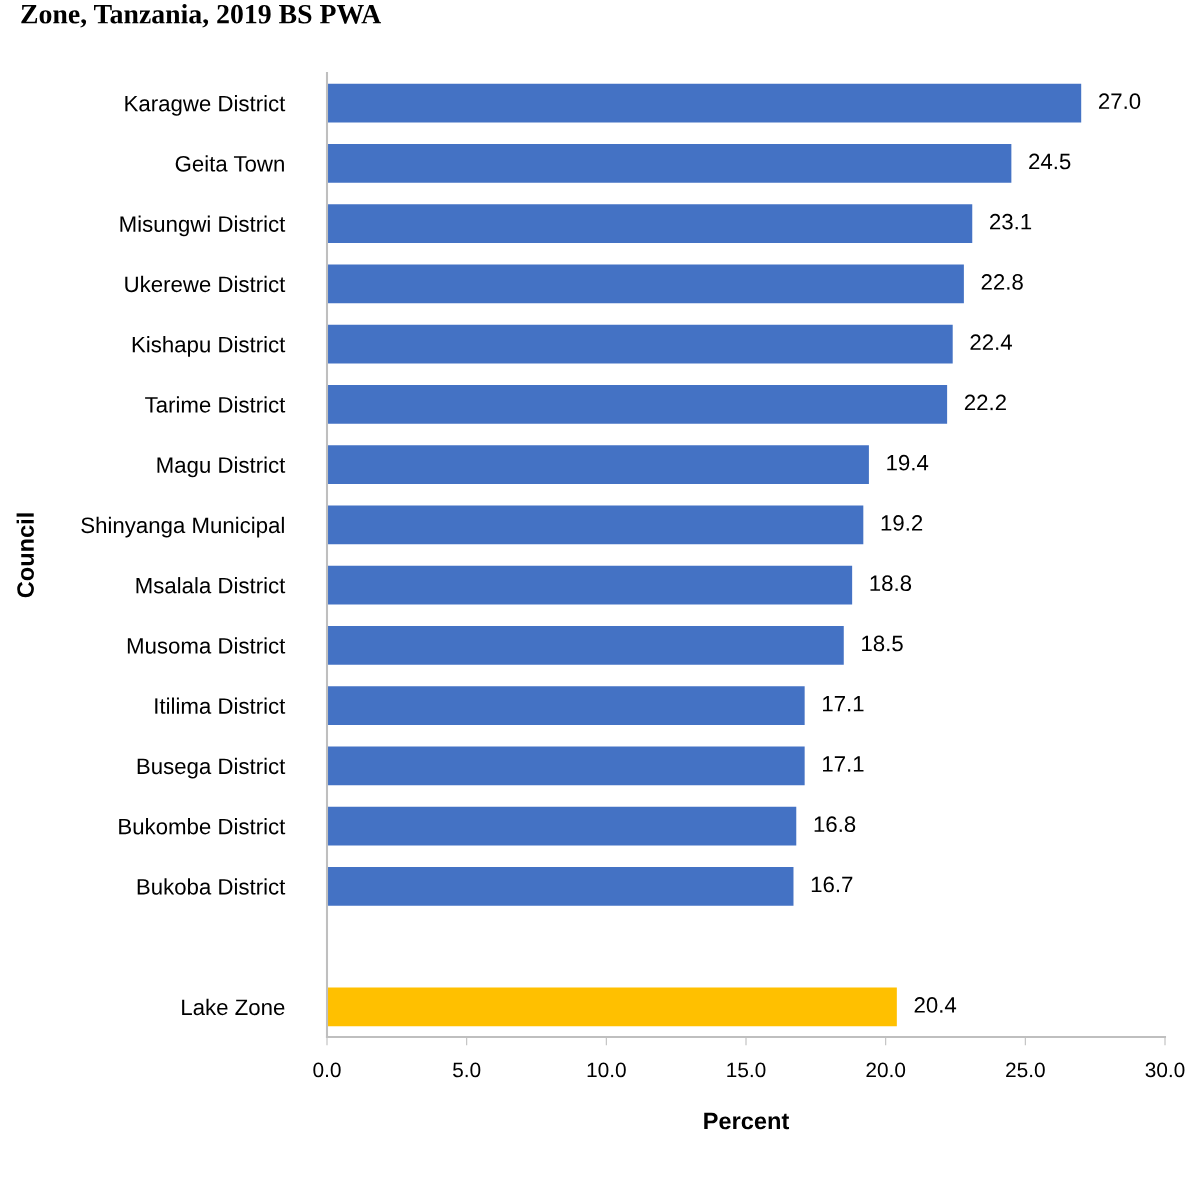 Image resolution: width=1190 pixels, height=1194 pixels. Describe the element at coordinates (1011, 221) in the screenshot. I see `data-label: 23.1` at that location.